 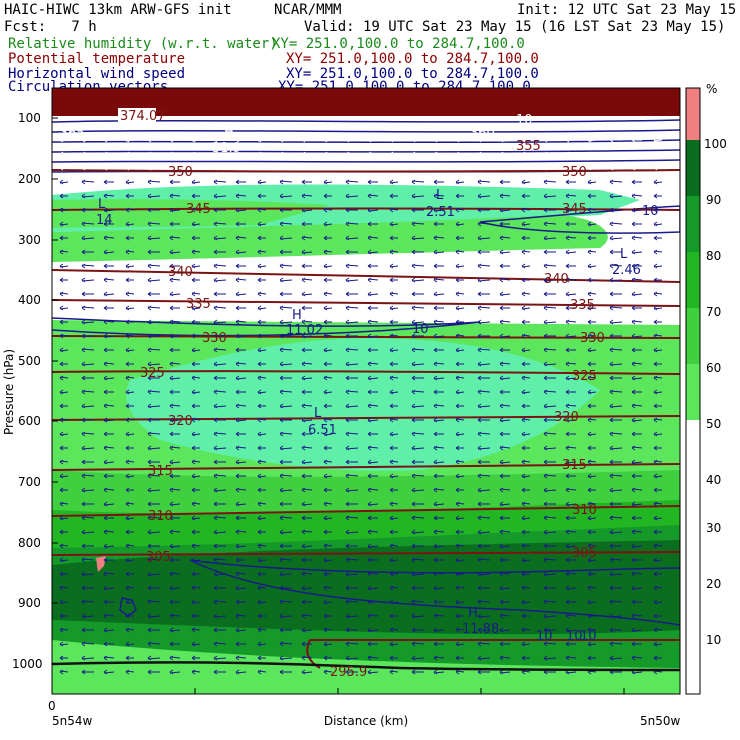 I want to click on theta-label: 360, so click(x=482, y=133).